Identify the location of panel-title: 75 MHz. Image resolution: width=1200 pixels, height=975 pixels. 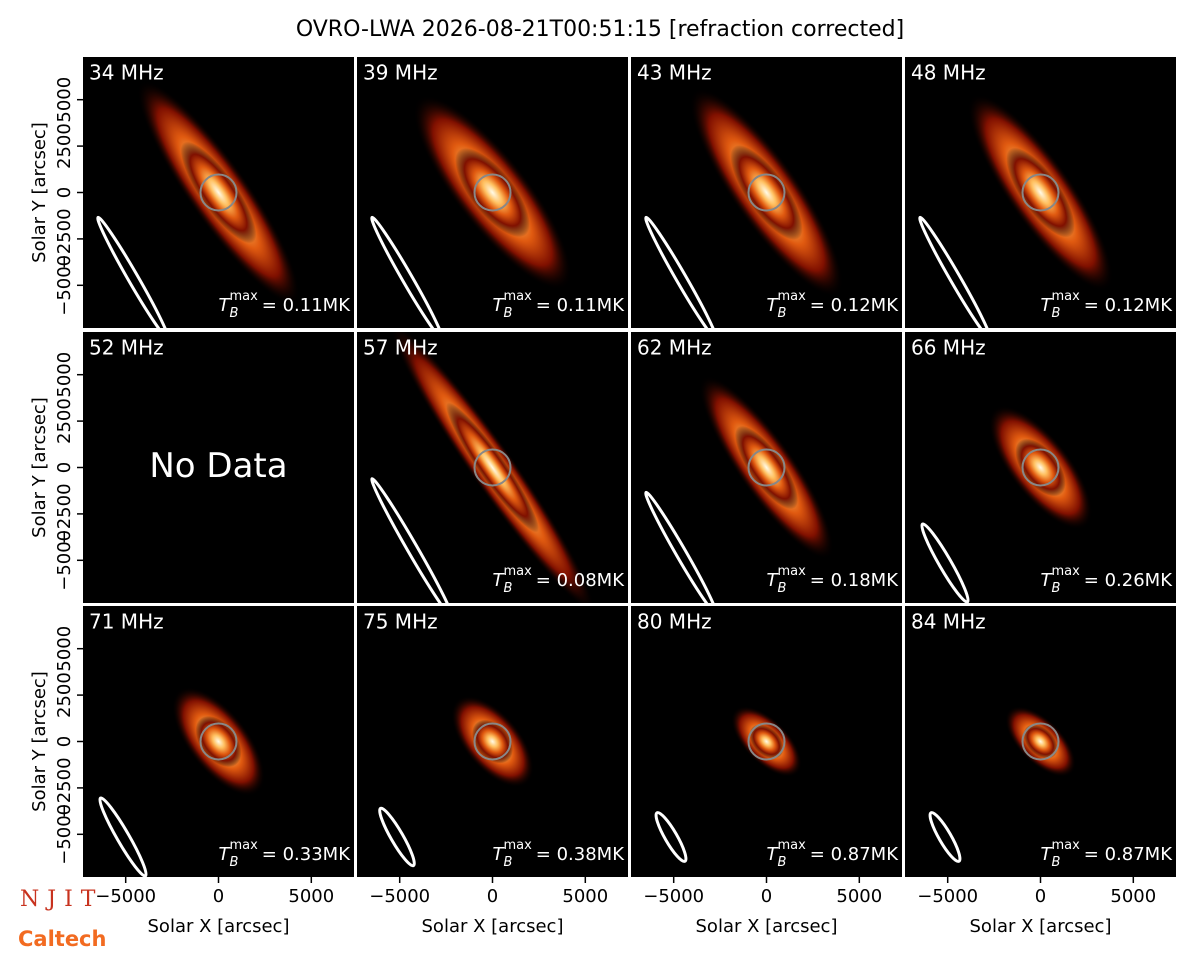
(400, 622).